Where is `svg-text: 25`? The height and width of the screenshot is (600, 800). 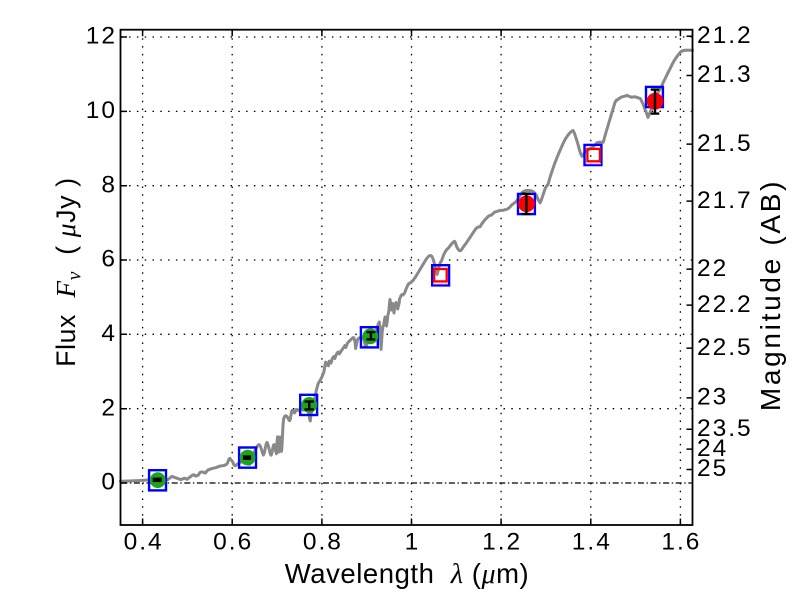
svg-text: 25 is located at coordinates (712, 468).